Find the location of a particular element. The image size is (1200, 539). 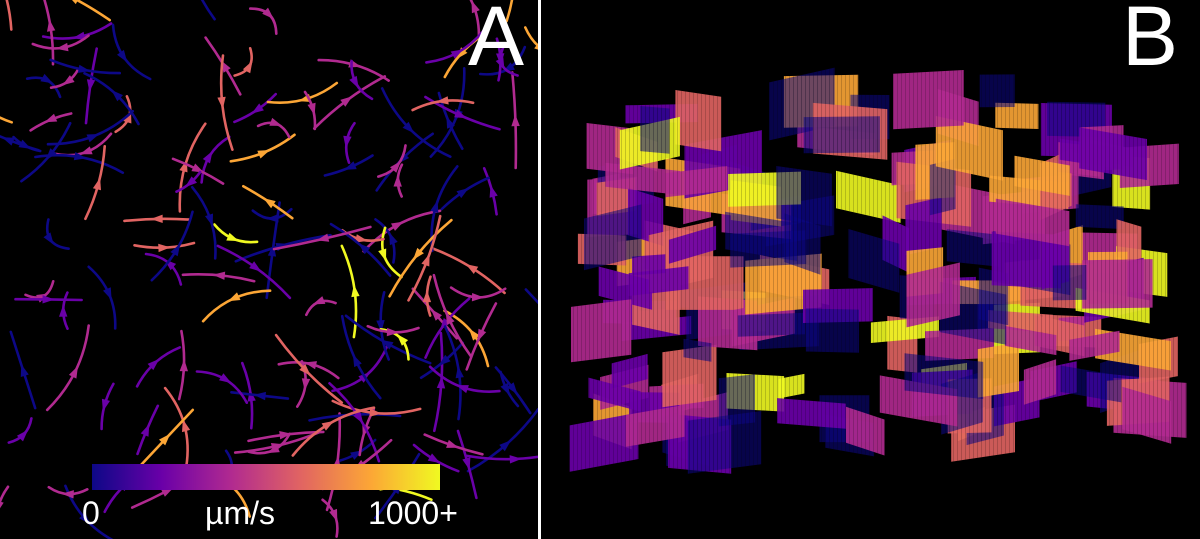

panel-b-label: B is located at coordinates (1149, 41).